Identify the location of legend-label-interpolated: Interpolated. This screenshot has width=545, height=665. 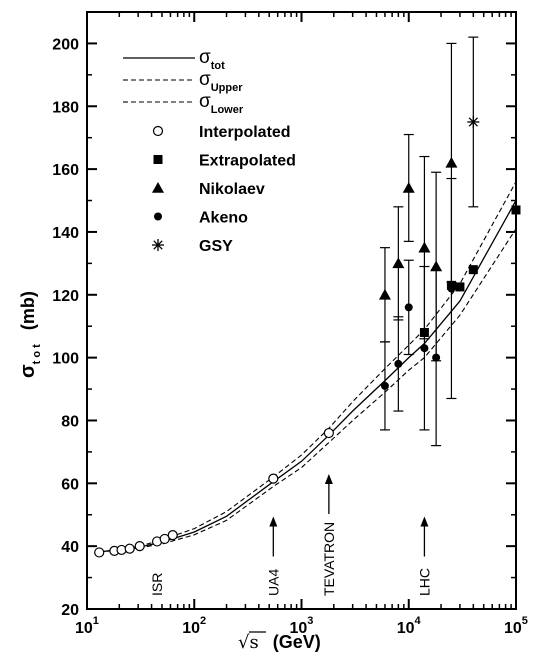
(245, 132).